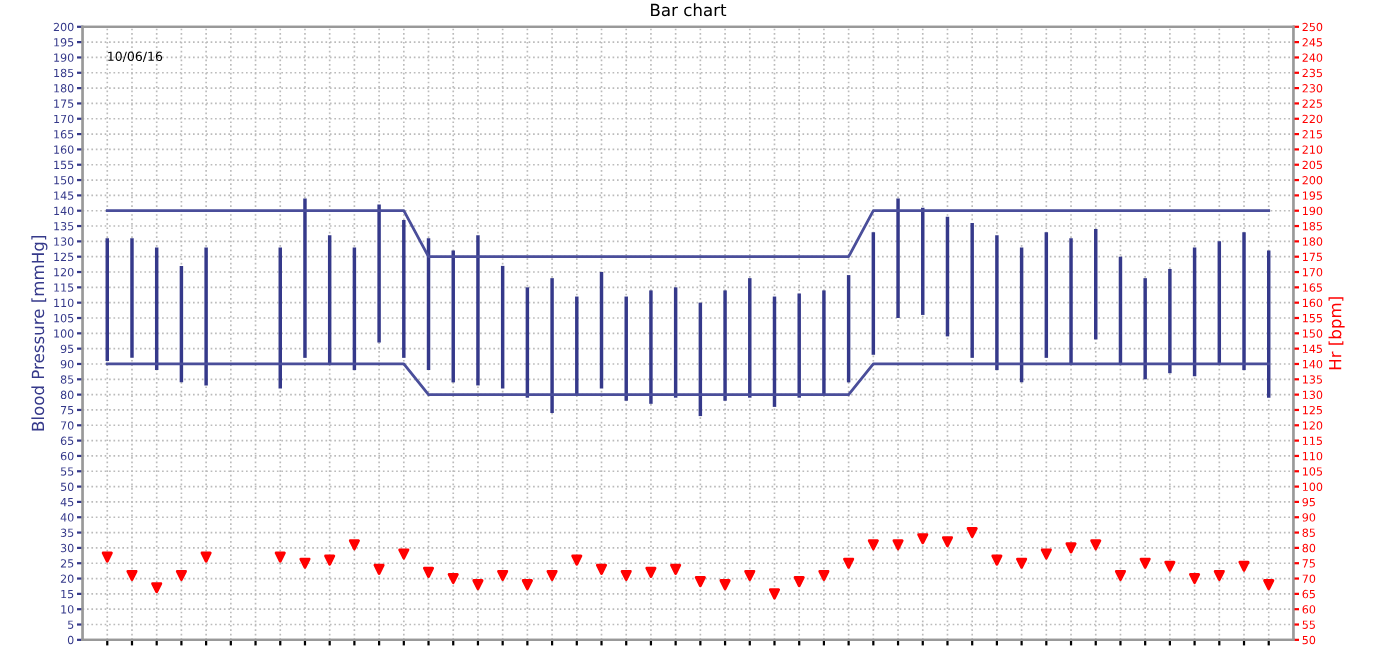 This screenshot has height=670, width=1376. I want to click on y2-axis-title: Hr [bpm], so click(1336, 333).